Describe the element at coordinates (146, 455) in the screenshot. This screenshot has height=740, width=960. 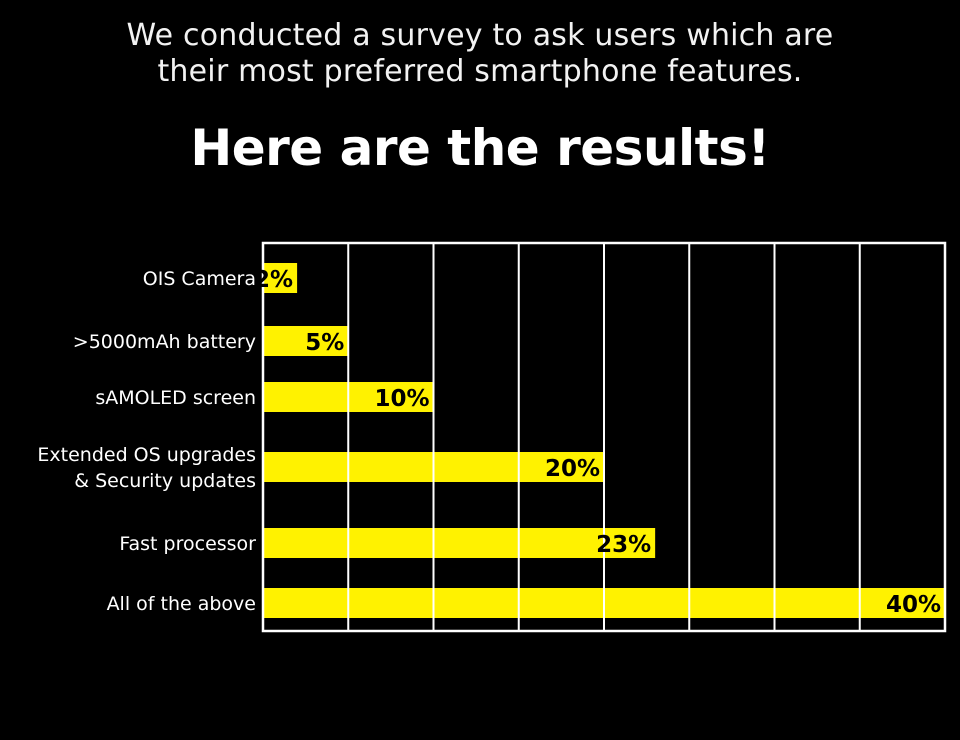
I see `category-label-4-line-1: Extended OS upgrades` at that location.